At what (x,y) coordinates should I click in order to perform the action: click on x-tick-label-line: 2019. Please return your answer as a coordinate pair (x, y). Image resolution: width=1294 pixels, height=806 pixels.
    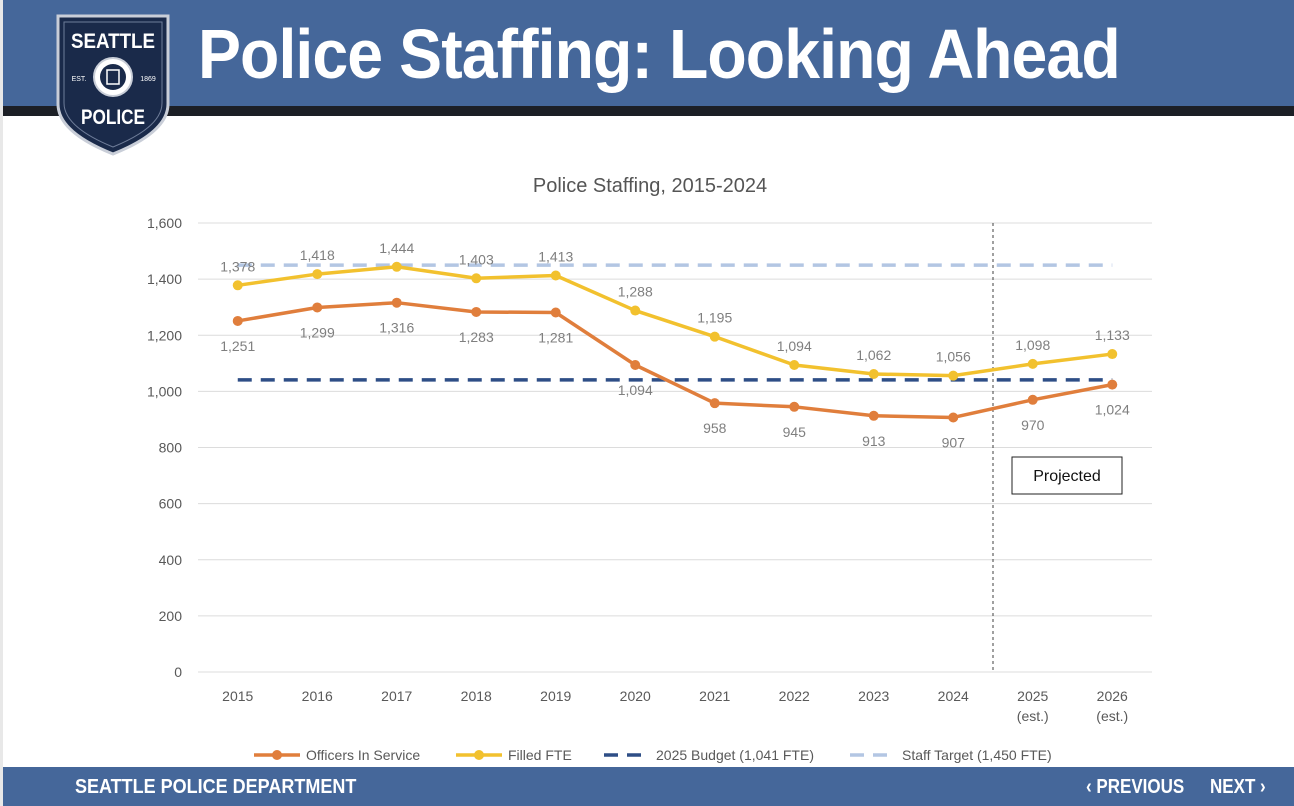
    Looking at the image, I should click on (555, 696).